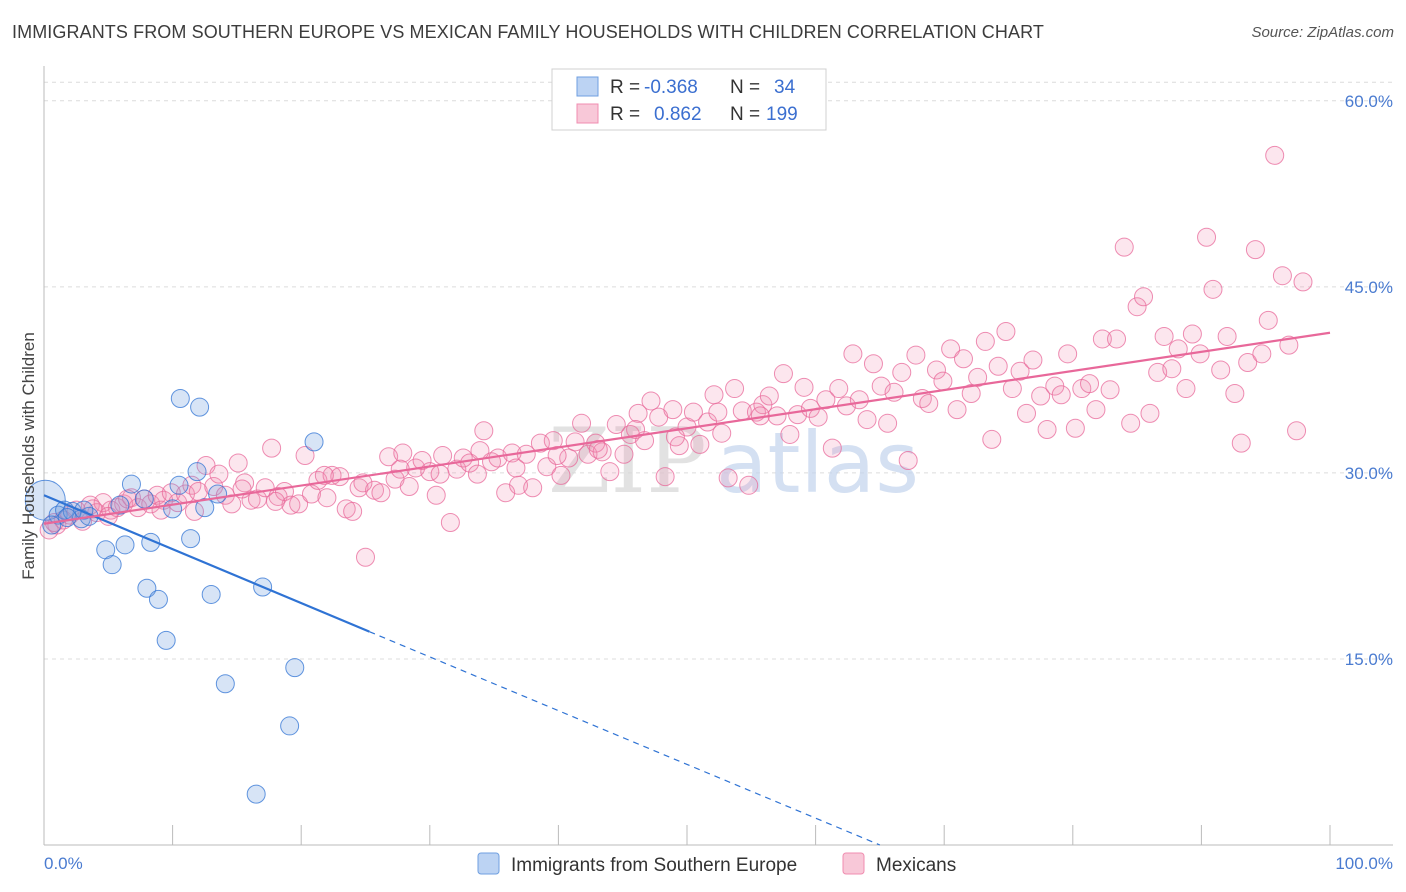 This screenshot has height=892, width=1406. What do you see at coordinates (206, 563) in the screenshot?
I see `southern-europe-trend-line` at bounding box center [206, 563].